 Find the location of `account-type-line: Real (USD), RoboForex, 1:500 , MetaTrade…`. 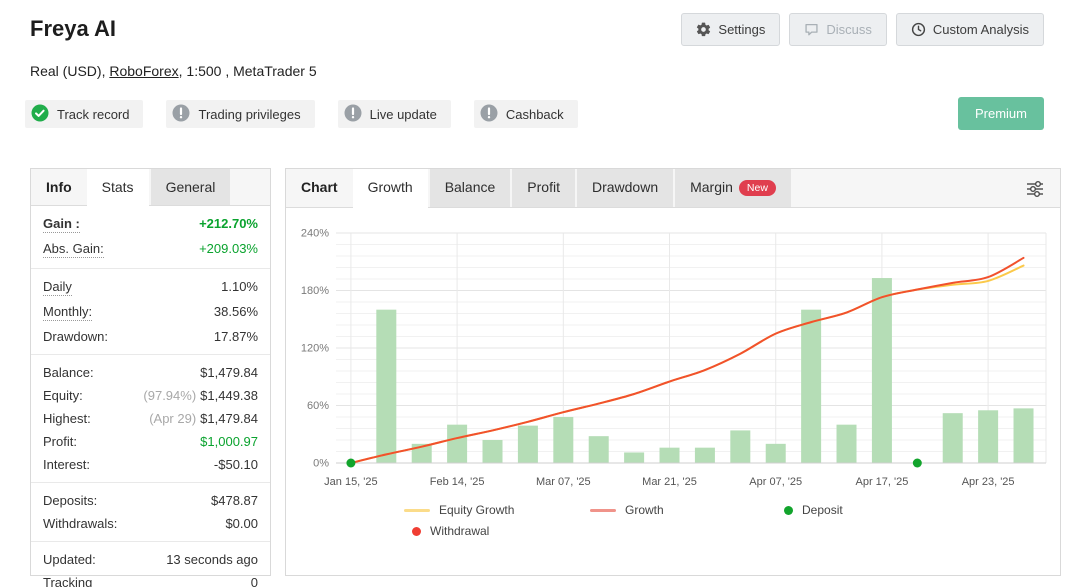

account-type-line: Real (USD), RoboForex, 1:500 , MetaTrade… is located at coordinates (173, 71).